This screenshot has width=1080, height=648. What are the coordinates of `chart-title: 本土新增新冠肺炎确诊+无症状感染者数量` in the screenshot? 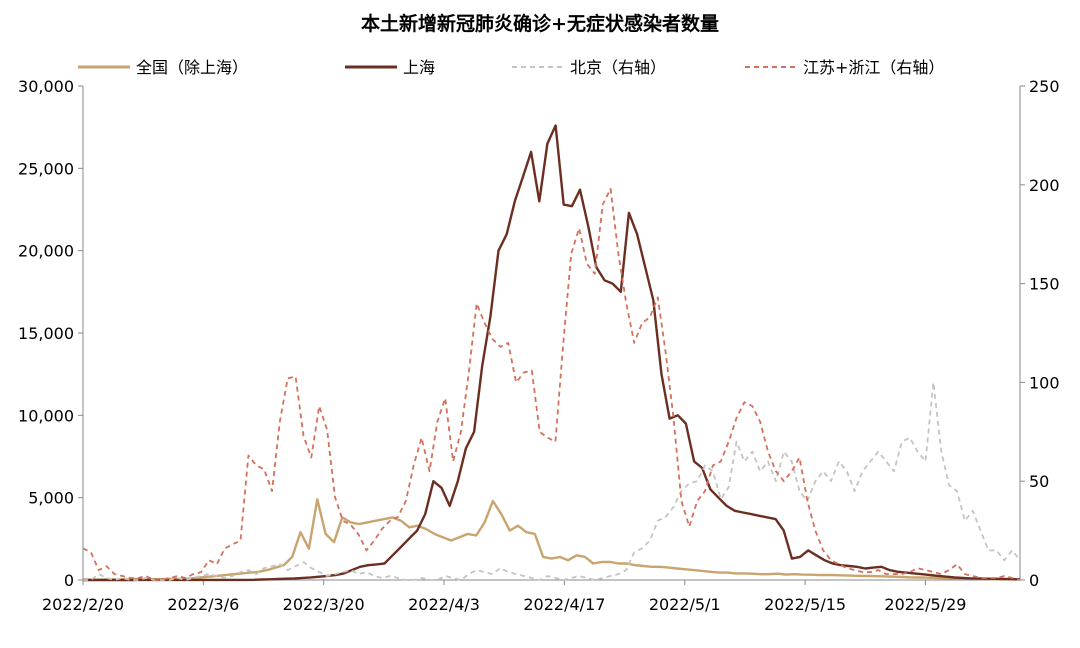 It's located at (540, 23).